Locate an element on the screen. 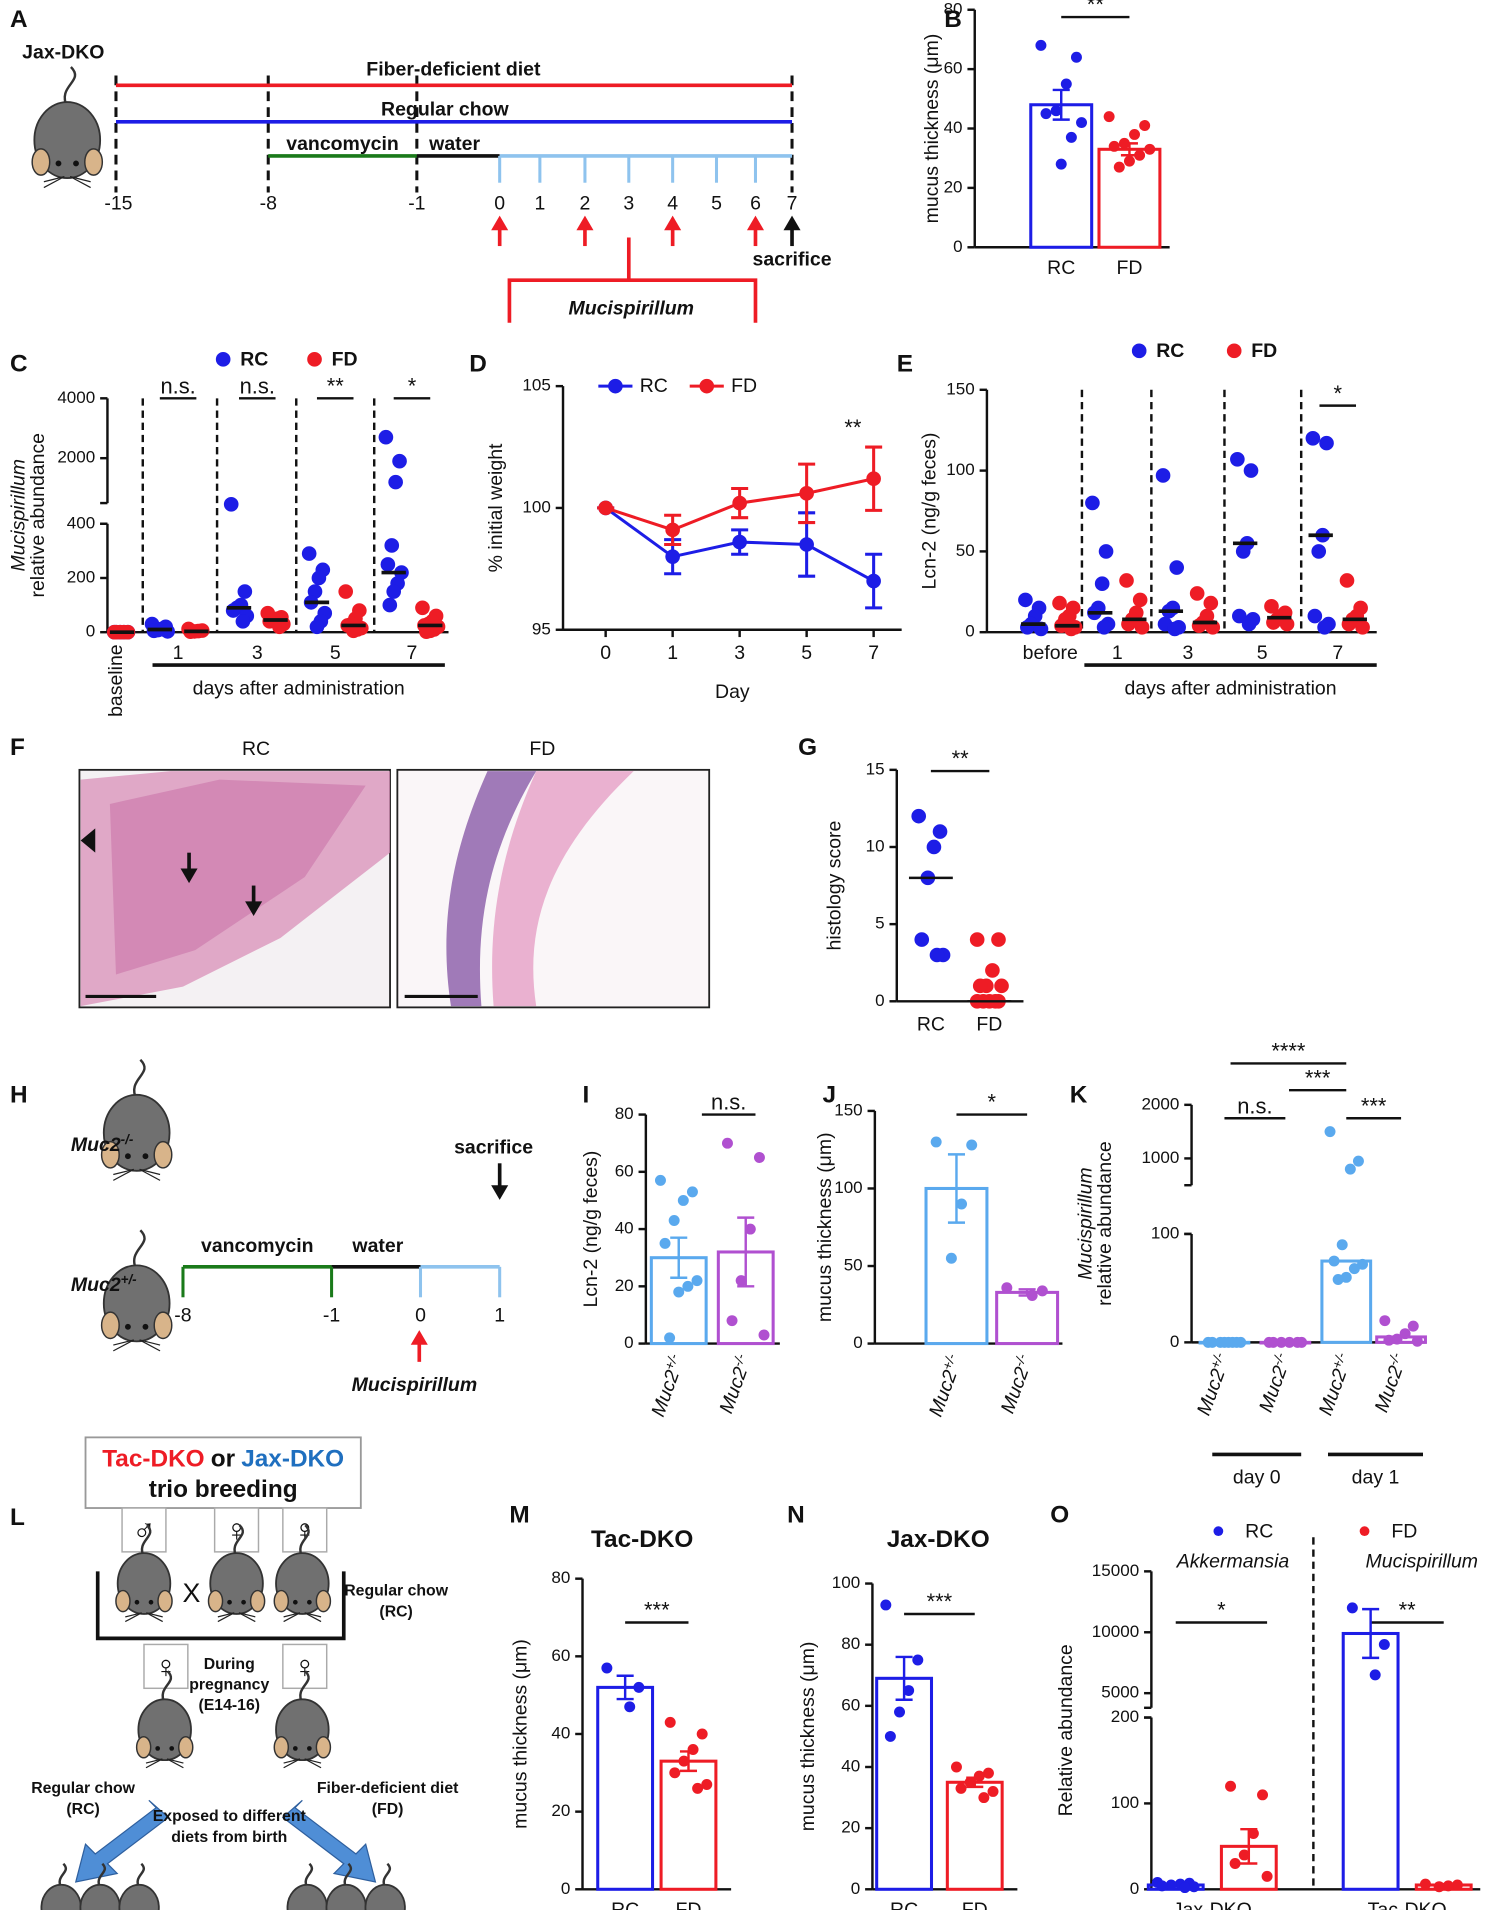 This screenshot has height=1910, width=1500. significance-label: * is located at coordinates (1221, 1610).